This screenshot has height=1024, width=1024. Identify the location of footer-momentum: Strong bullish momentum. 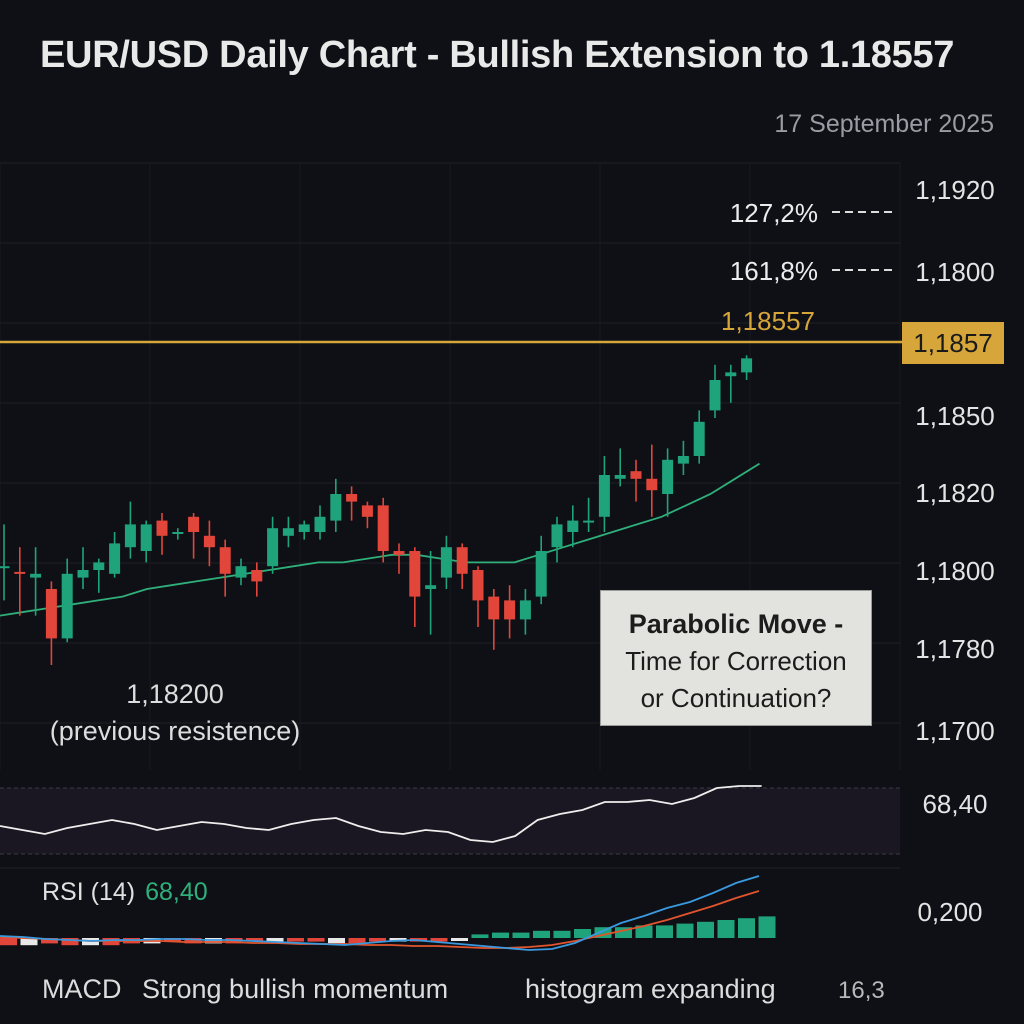
(295, 989).